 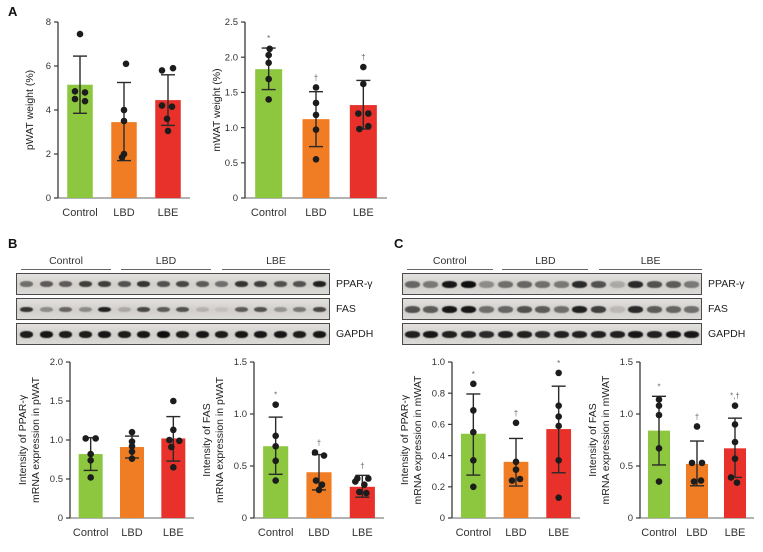 I want to click on blot-row: FAS, so click(x=581, y=309).